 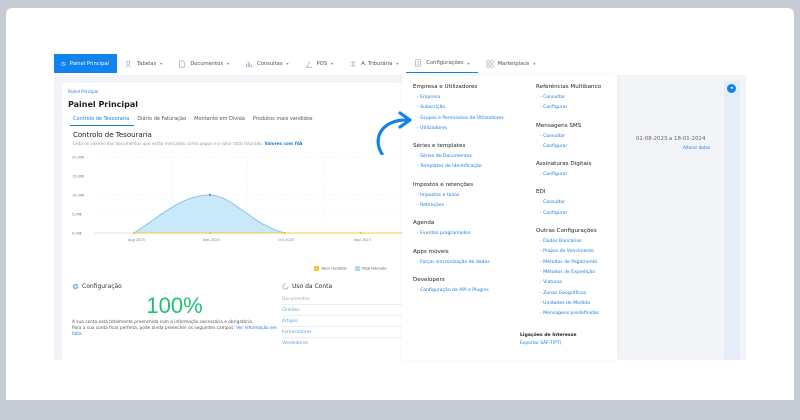 I want to click on breadcrumb: Painel Principal, so click(x=83, y=91).